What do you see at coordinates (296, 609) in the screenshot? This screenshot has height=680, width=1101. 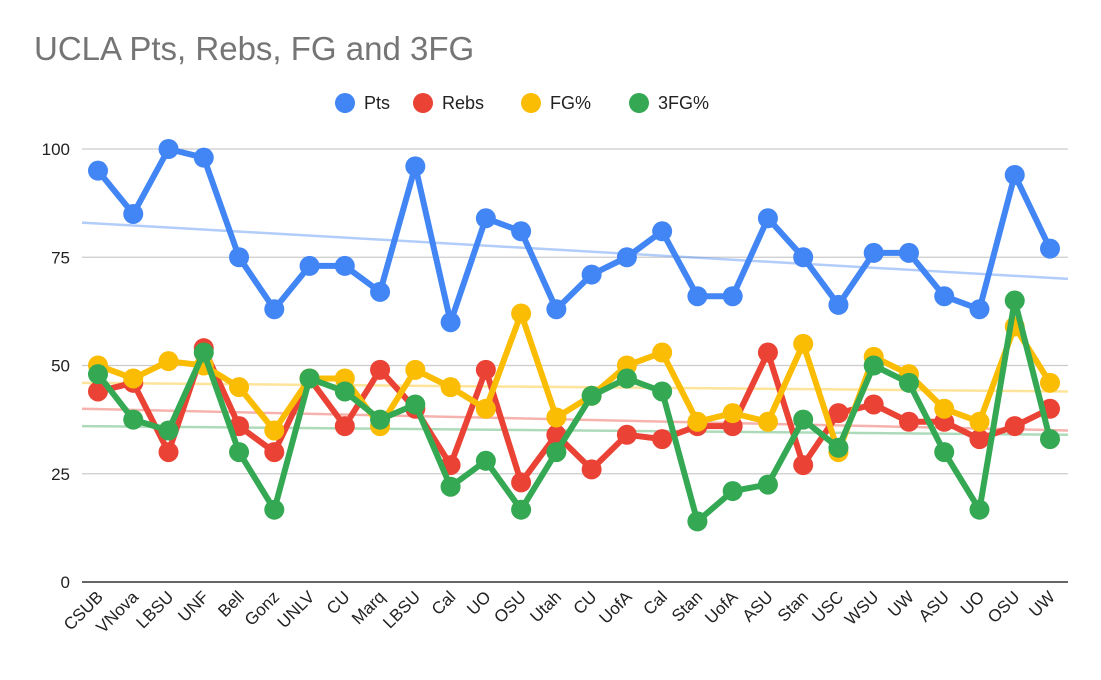 I see `x-tick-label: UNLV` at bounding box center [296, 609].